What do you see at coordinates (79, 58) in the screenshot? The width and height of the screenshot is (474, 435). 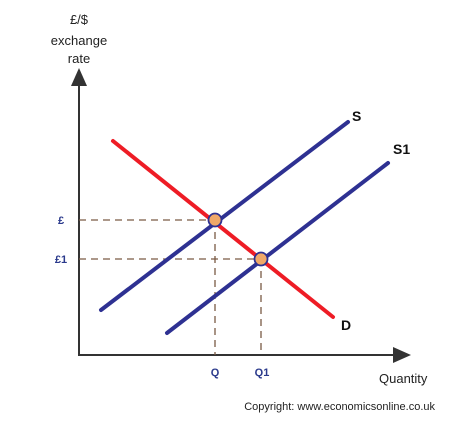 I see `y-axis-title-line-3: rate` at bounding box center [79, 58].